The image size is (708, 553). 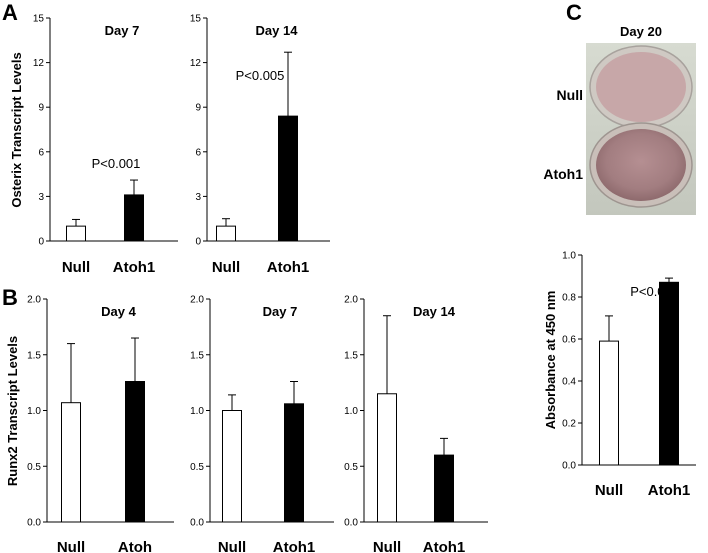 What do you see at coordinates (574, 12) in the screenshot?
I see `panel-label-c: C` at bounding box center [574, 12].